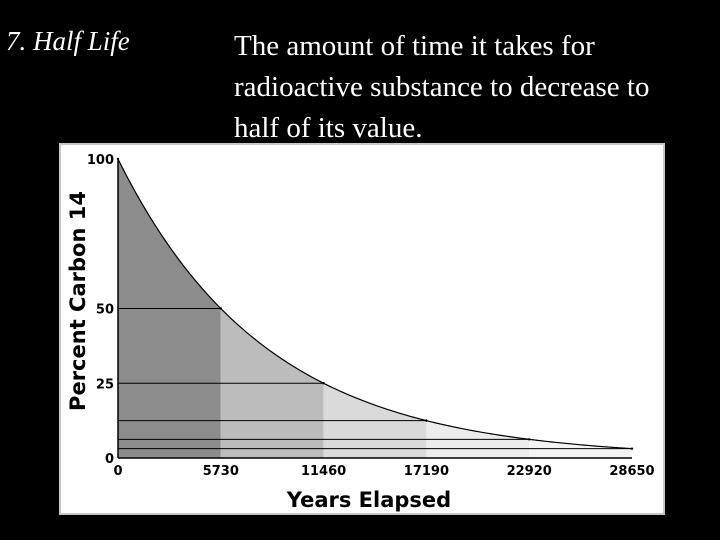 Image resolution: width=720 pixels, height=540 pixels. What do you see at coordinates (109, 459) in the screenshot?
I see `y-tick-label: 0` at bounding box center [109, 459].